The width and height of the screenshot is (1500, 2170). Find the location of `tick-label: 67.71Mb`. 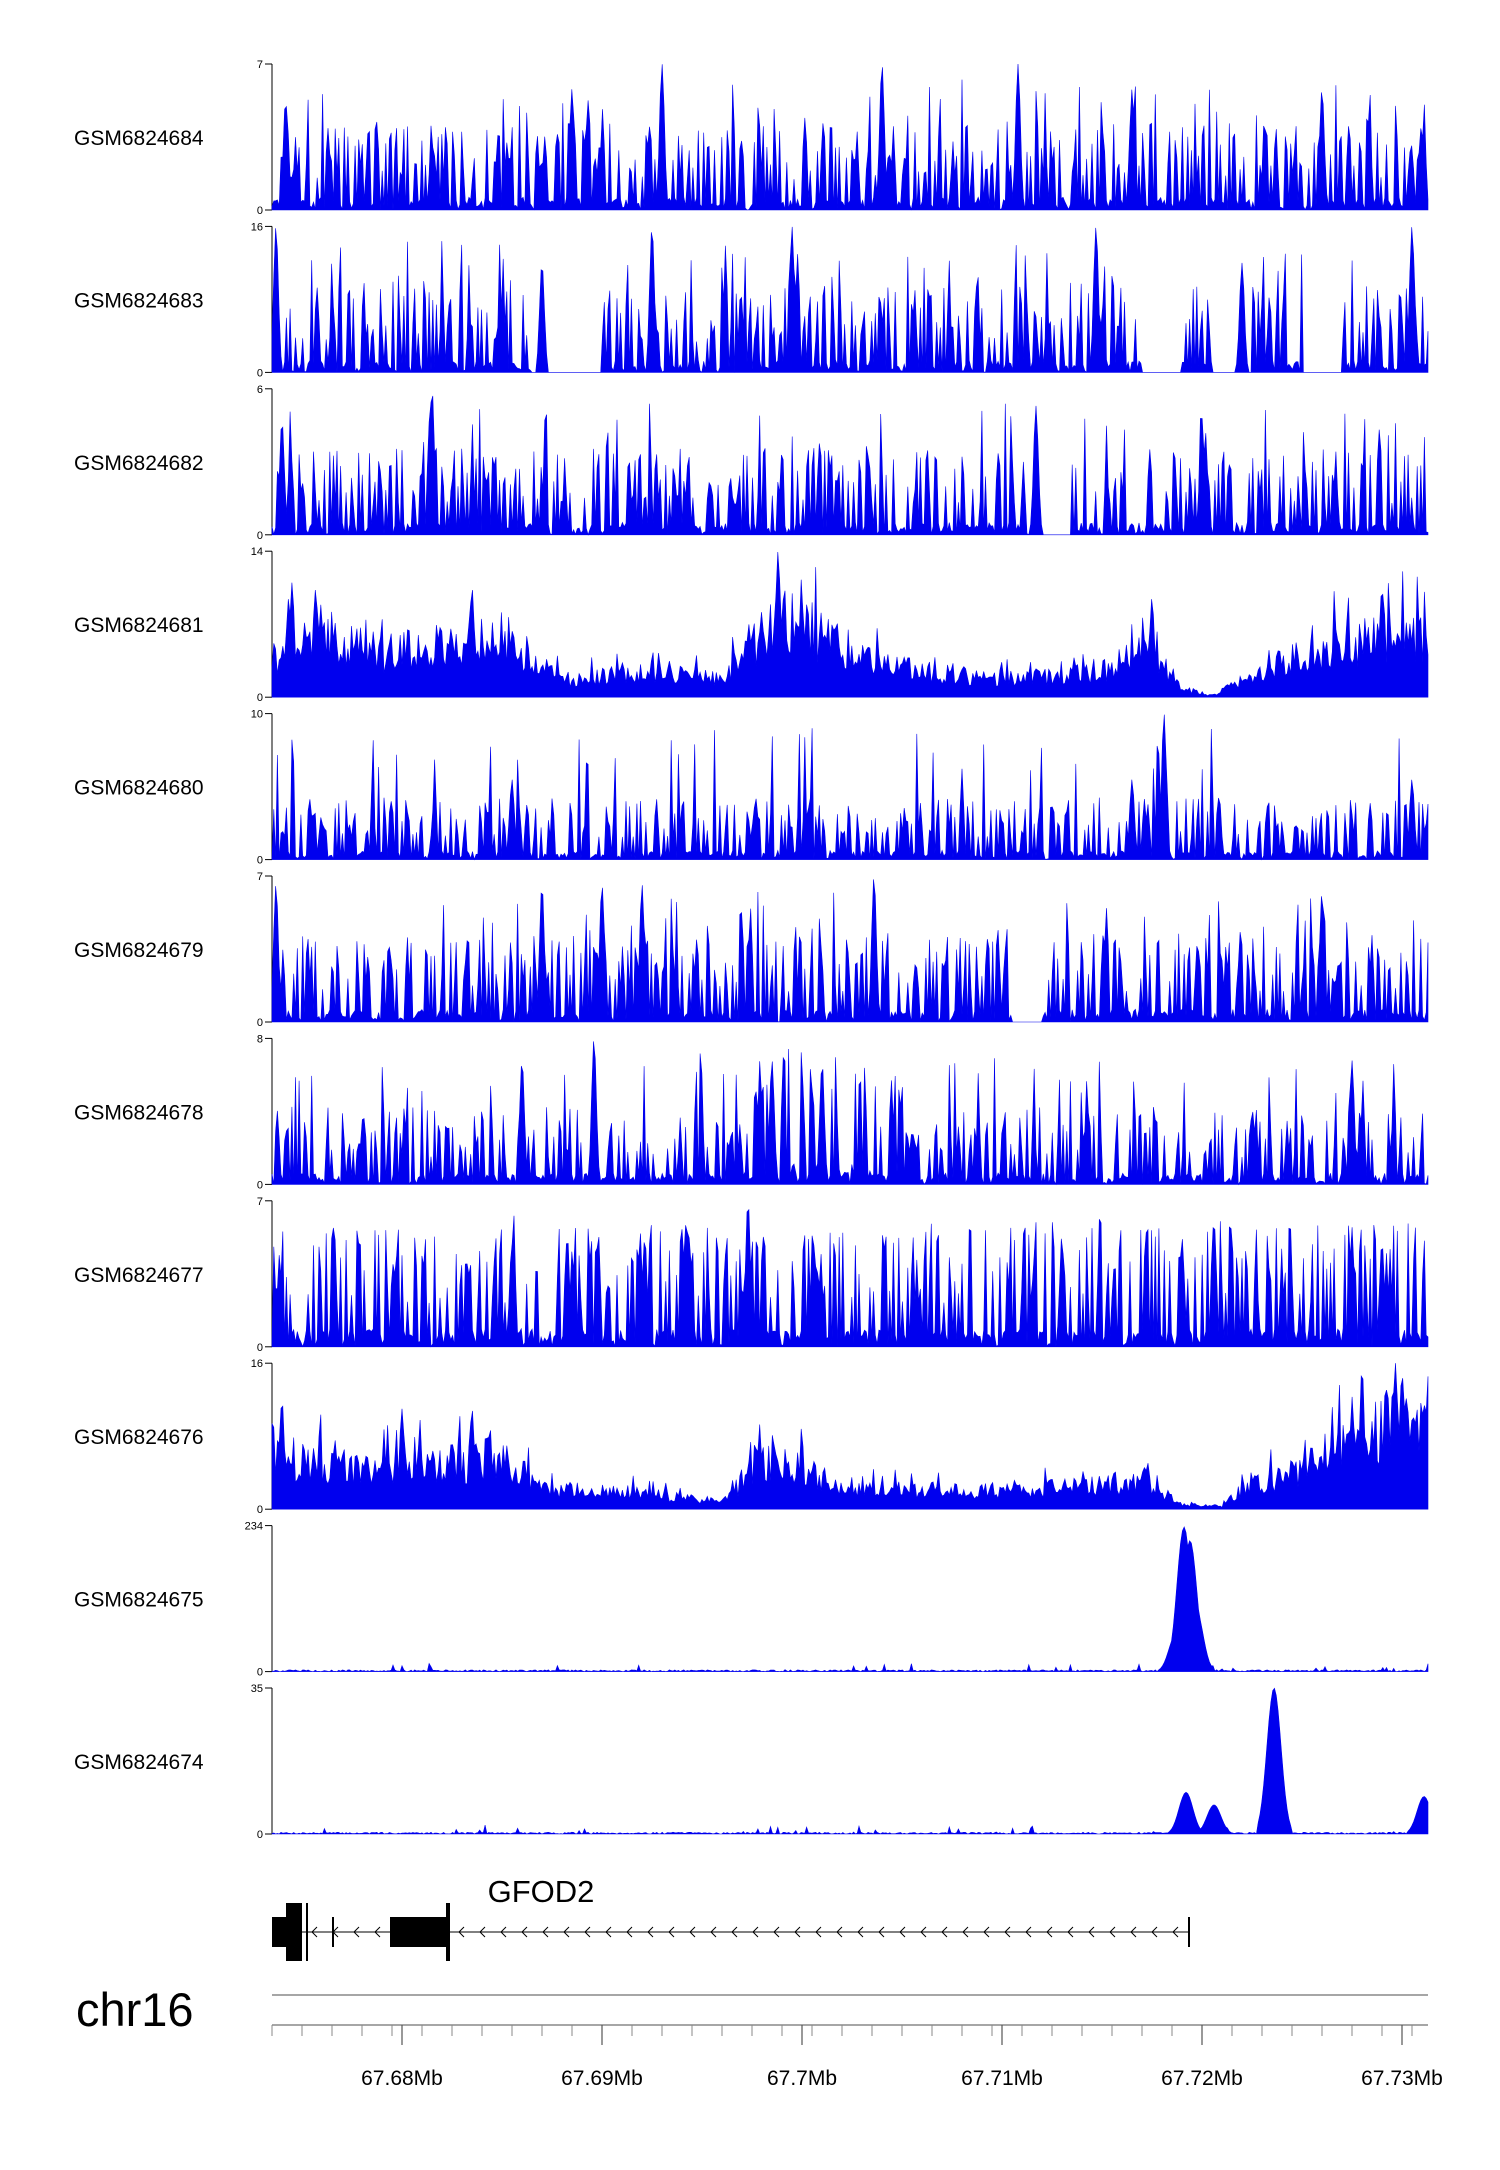

tick-label: 67.71Mb is located at coordinates (1002, 2078).